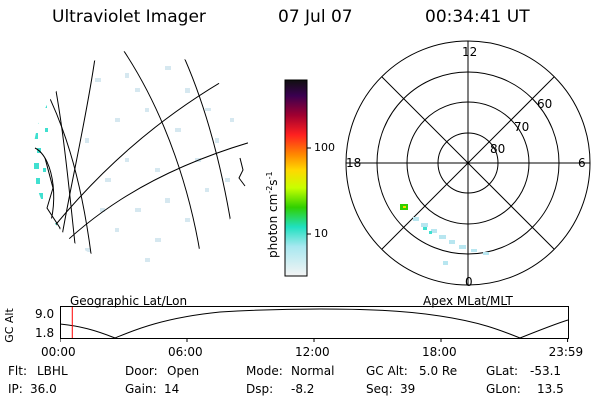  What do you see at coordinates (15, 389) in the screenshot?
I see `ip-label: IP:` at bounding box center [15, 389].